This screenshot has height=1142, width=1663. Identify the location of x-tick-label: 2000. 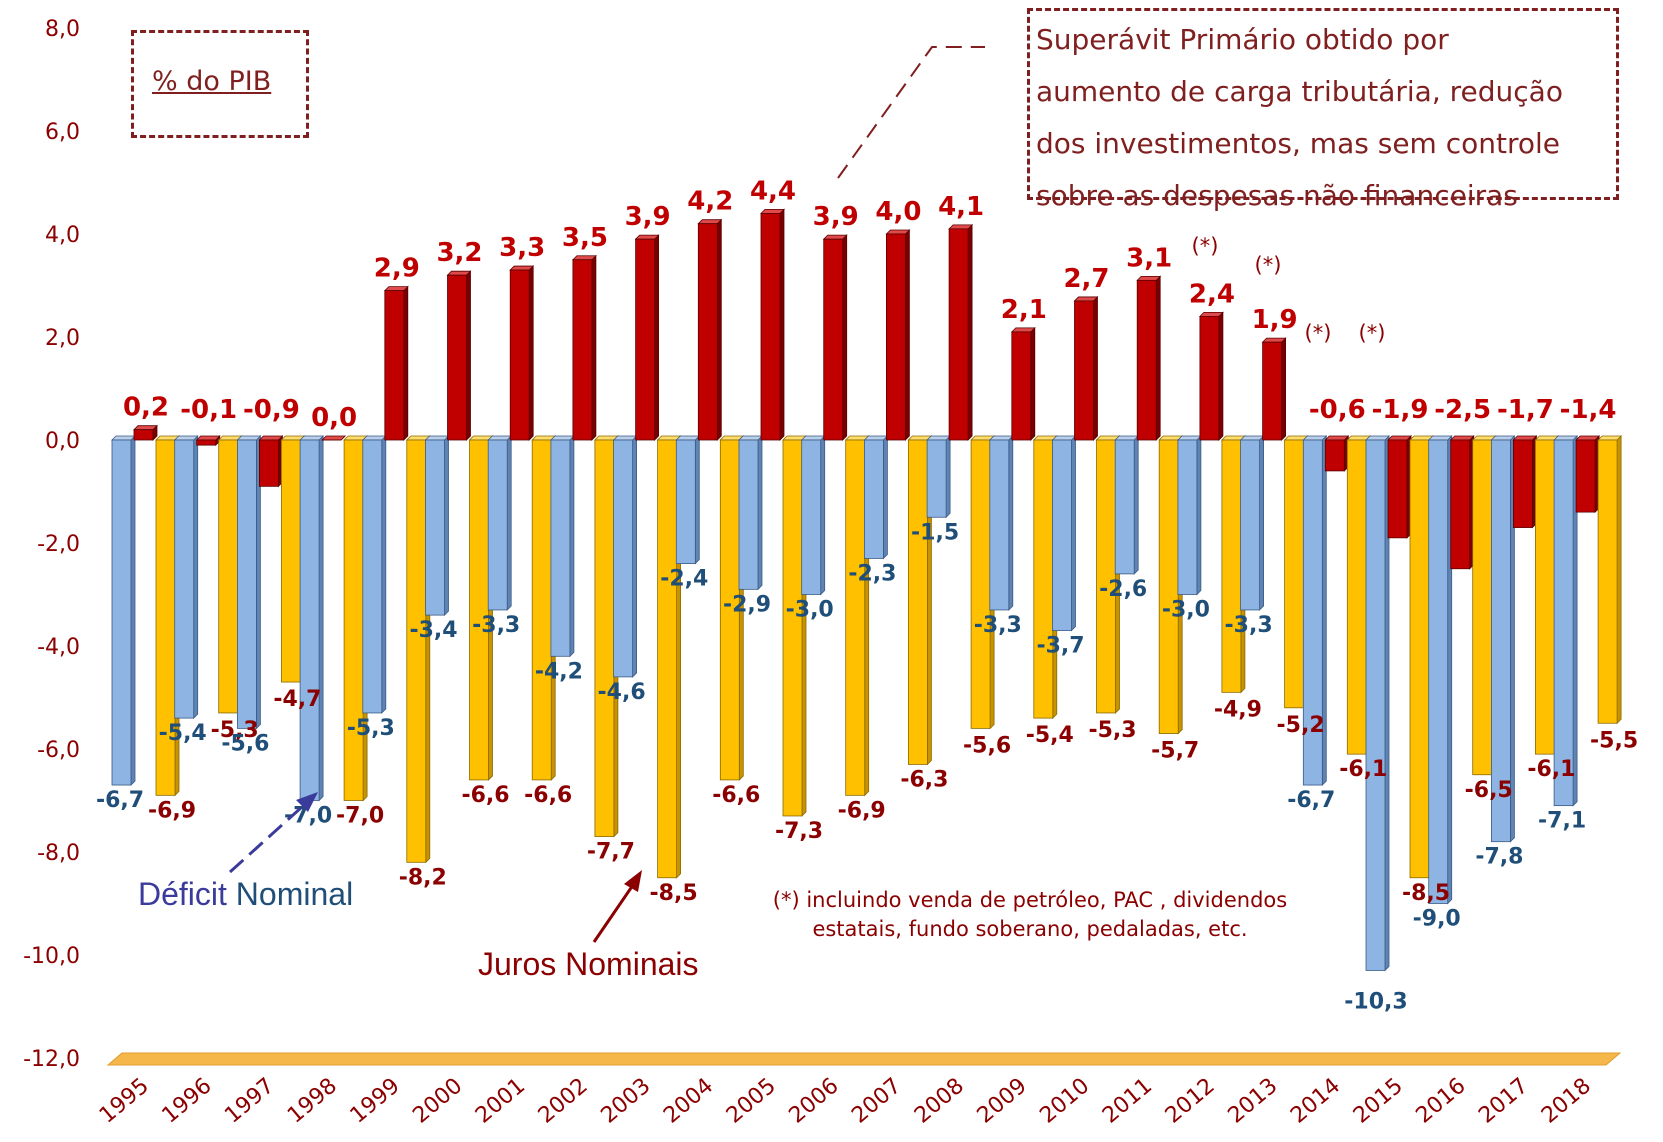
(437, 1100).